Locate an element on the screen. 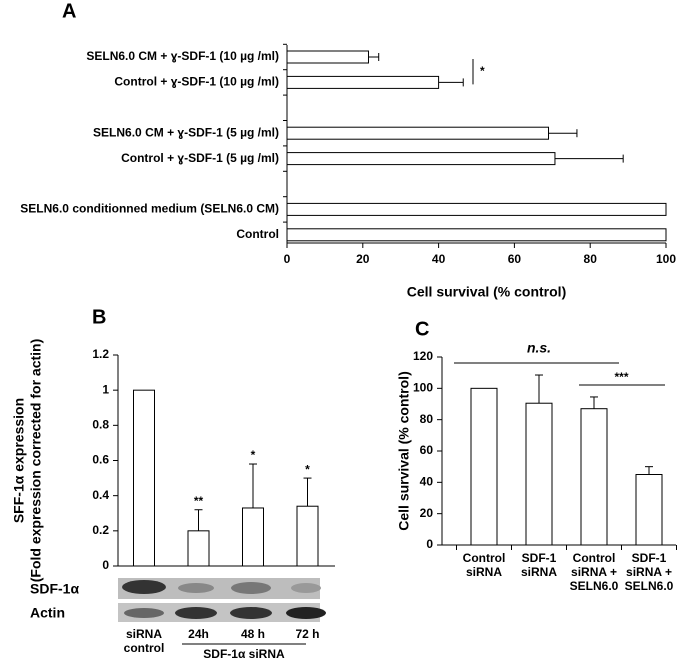 This screenshot has height=661, width=685. y-axis-title: Cell survival (% control) is located at coordinates (404, 450).